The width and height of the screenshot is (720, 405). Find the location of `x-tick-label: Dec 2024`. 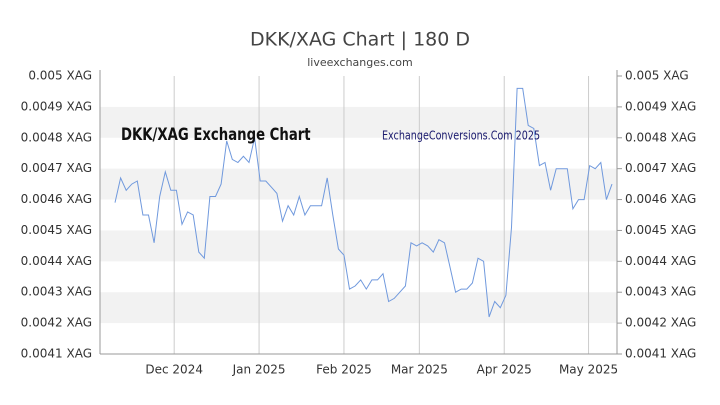

x-tick-label: Dec 2024 is located at coordinates (174, 370).